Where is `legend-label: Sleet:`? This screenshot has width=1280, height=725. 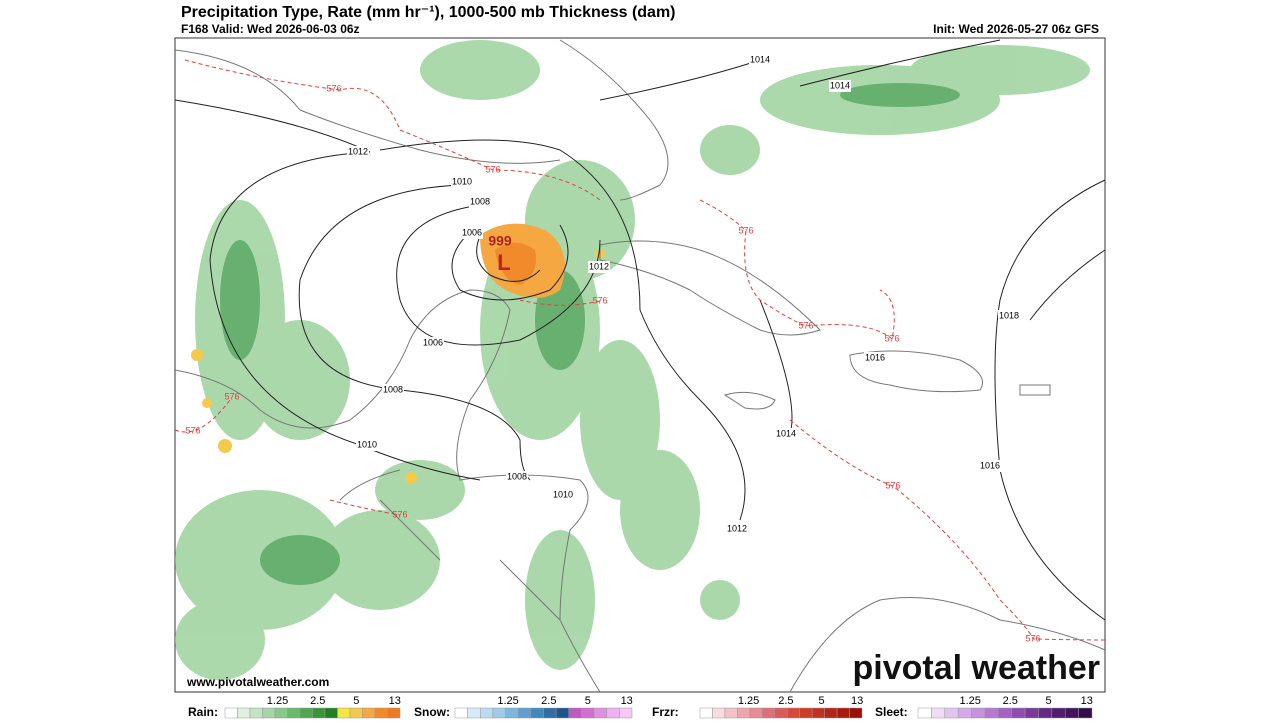 legend-label: Sleet: is located at coordinates (891, 712).